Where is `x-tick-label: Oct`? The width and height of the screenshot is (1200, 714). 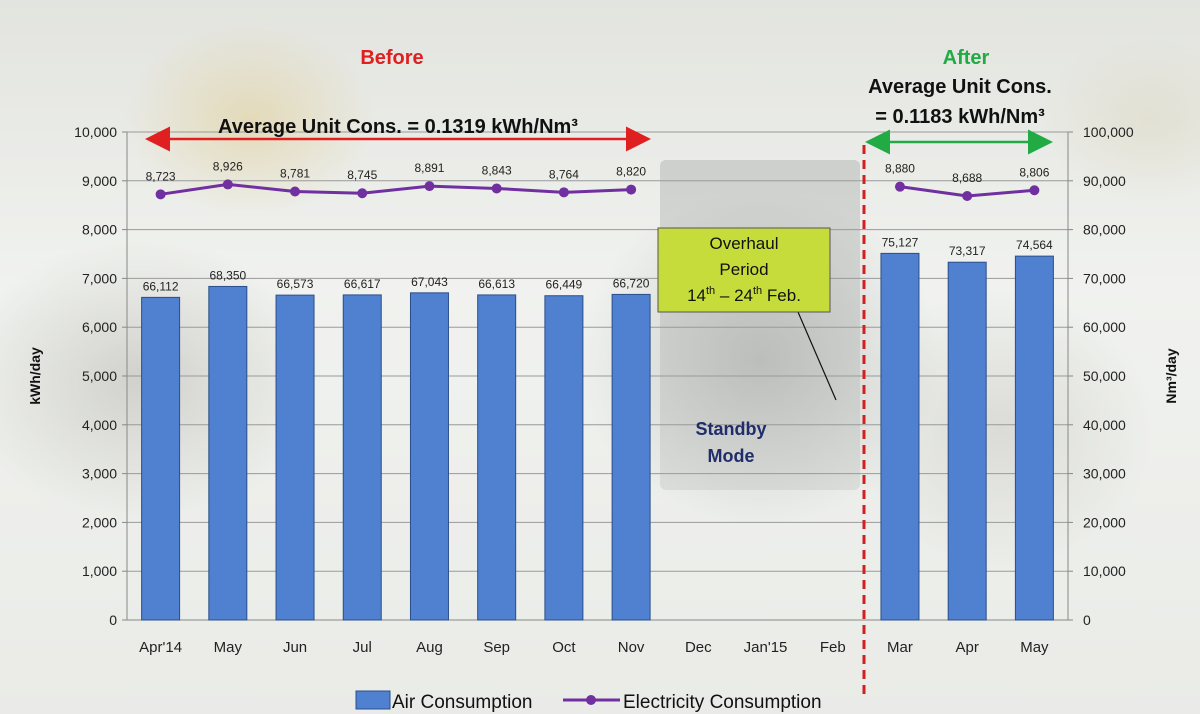 x-tick-label: Oct is located at coordinates (564, 647).